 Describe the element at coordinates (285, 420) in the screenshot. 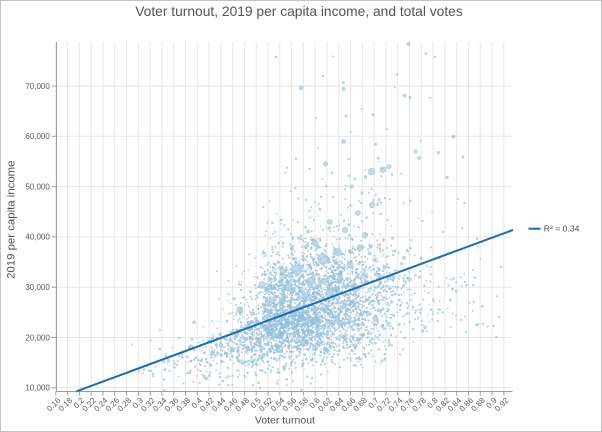

I see `svg-text: Voter turnout` at that location.